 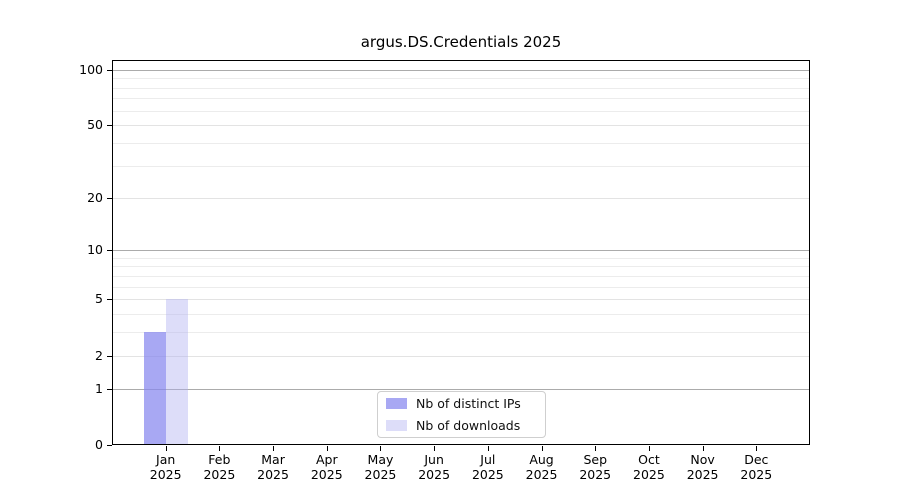 What do you see at coordinates (487, 467) in the screenshot?
I see `x-tick-label: Jul 2025` at bounding box center [487, 467].